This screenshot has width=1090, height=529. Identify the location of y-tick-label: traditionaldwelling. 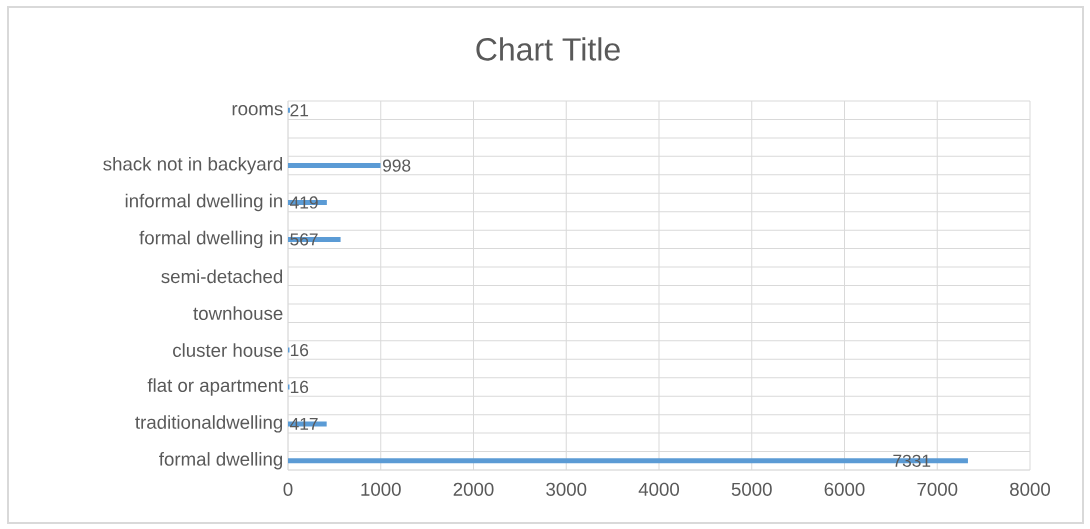
(209, 424).